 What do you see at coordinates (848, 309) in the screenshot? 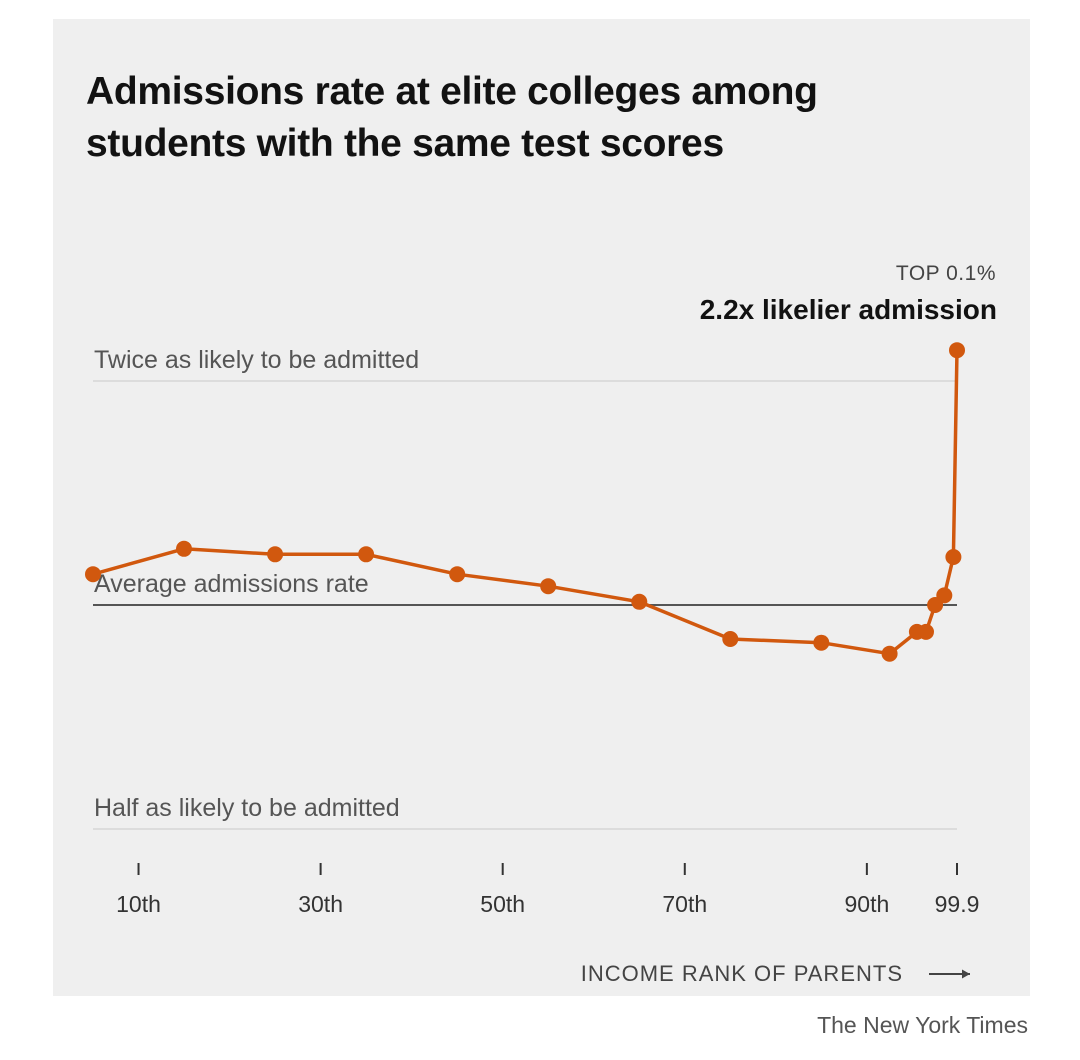
I see `annotation-highlight: 2.2x likelier admission` at bounding box center [848, 309].